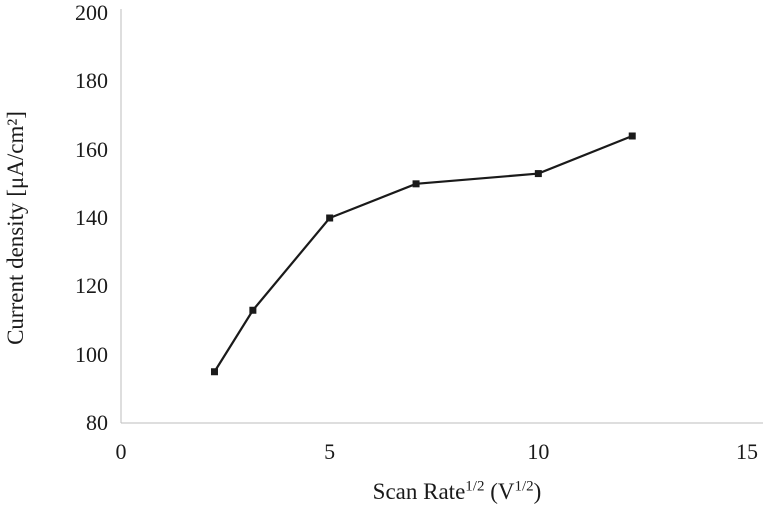 The width and height of the screenshot is (763, 509). What do you see at coordinates (499, 491) in the screenshot?
I see `x-axis-title-text: (V` at bounding box center [499, 491].